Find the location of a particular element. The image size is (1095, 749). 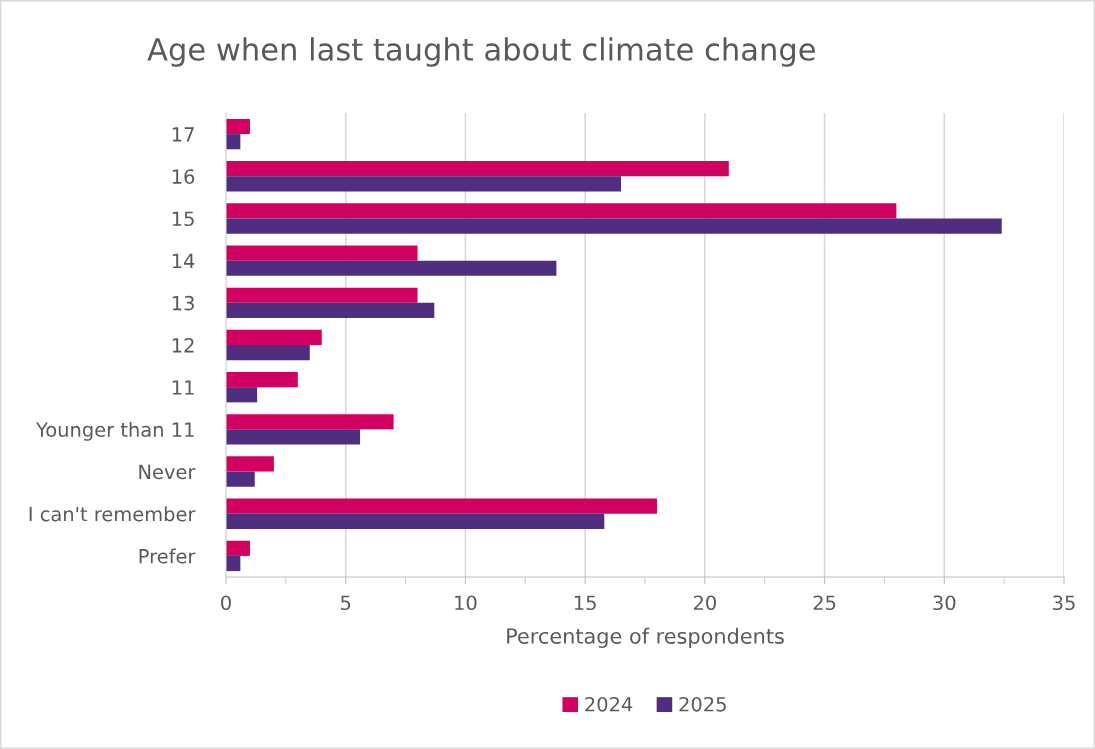

y-tick-label: 12 is located at coordinates (183, 345).